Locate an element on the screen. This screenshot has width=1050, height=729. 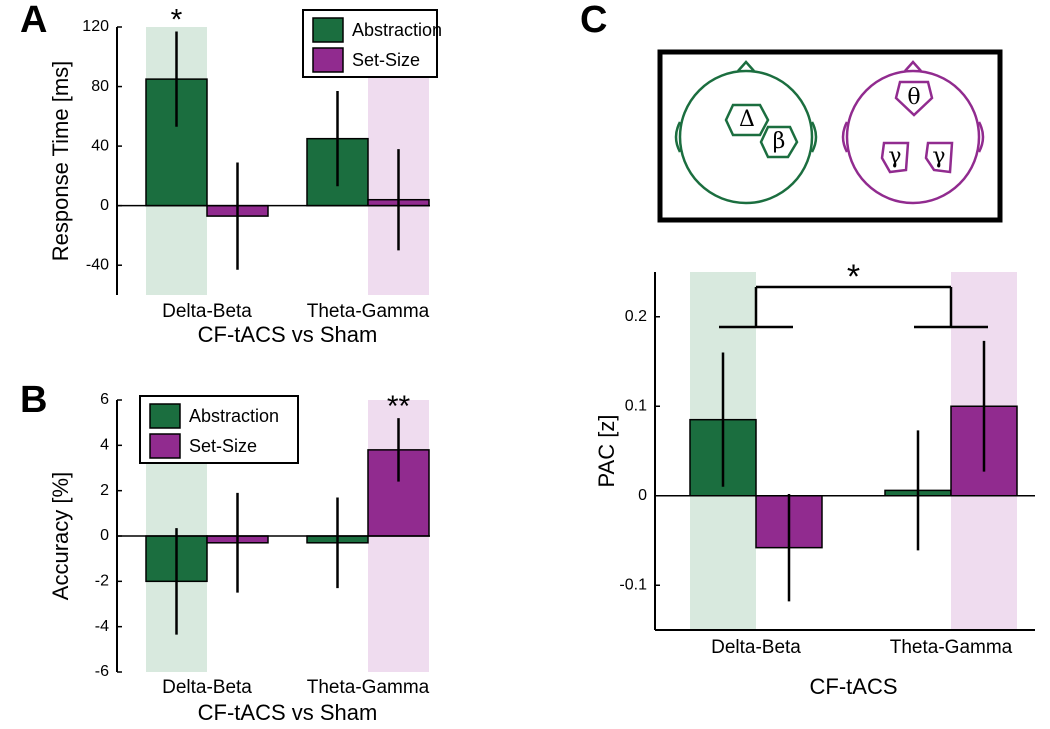
y-axis-label: Accuracy [%] is located at coordinates (60, 536).